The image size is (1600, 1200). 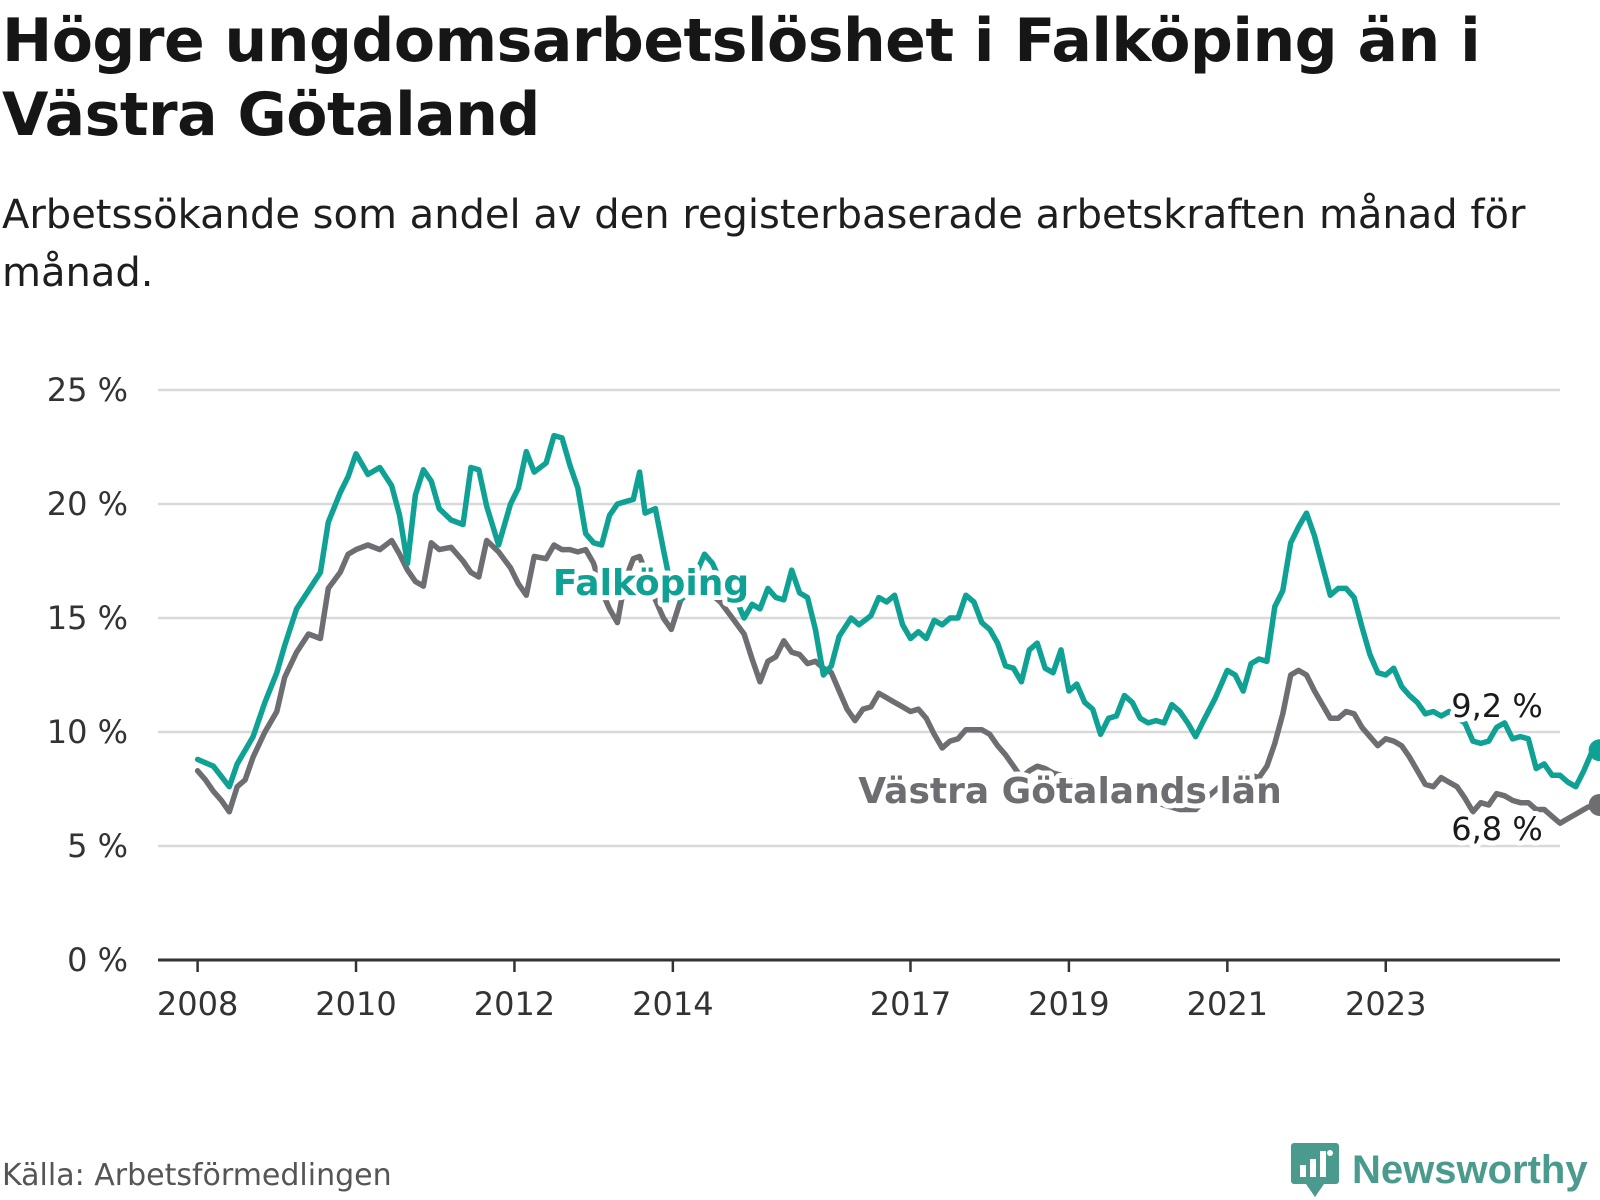 I want to click on y-axis-ticks: 0 % 5 % 10 % 15 % 20 % 25 %, so click(x=87, y=675).